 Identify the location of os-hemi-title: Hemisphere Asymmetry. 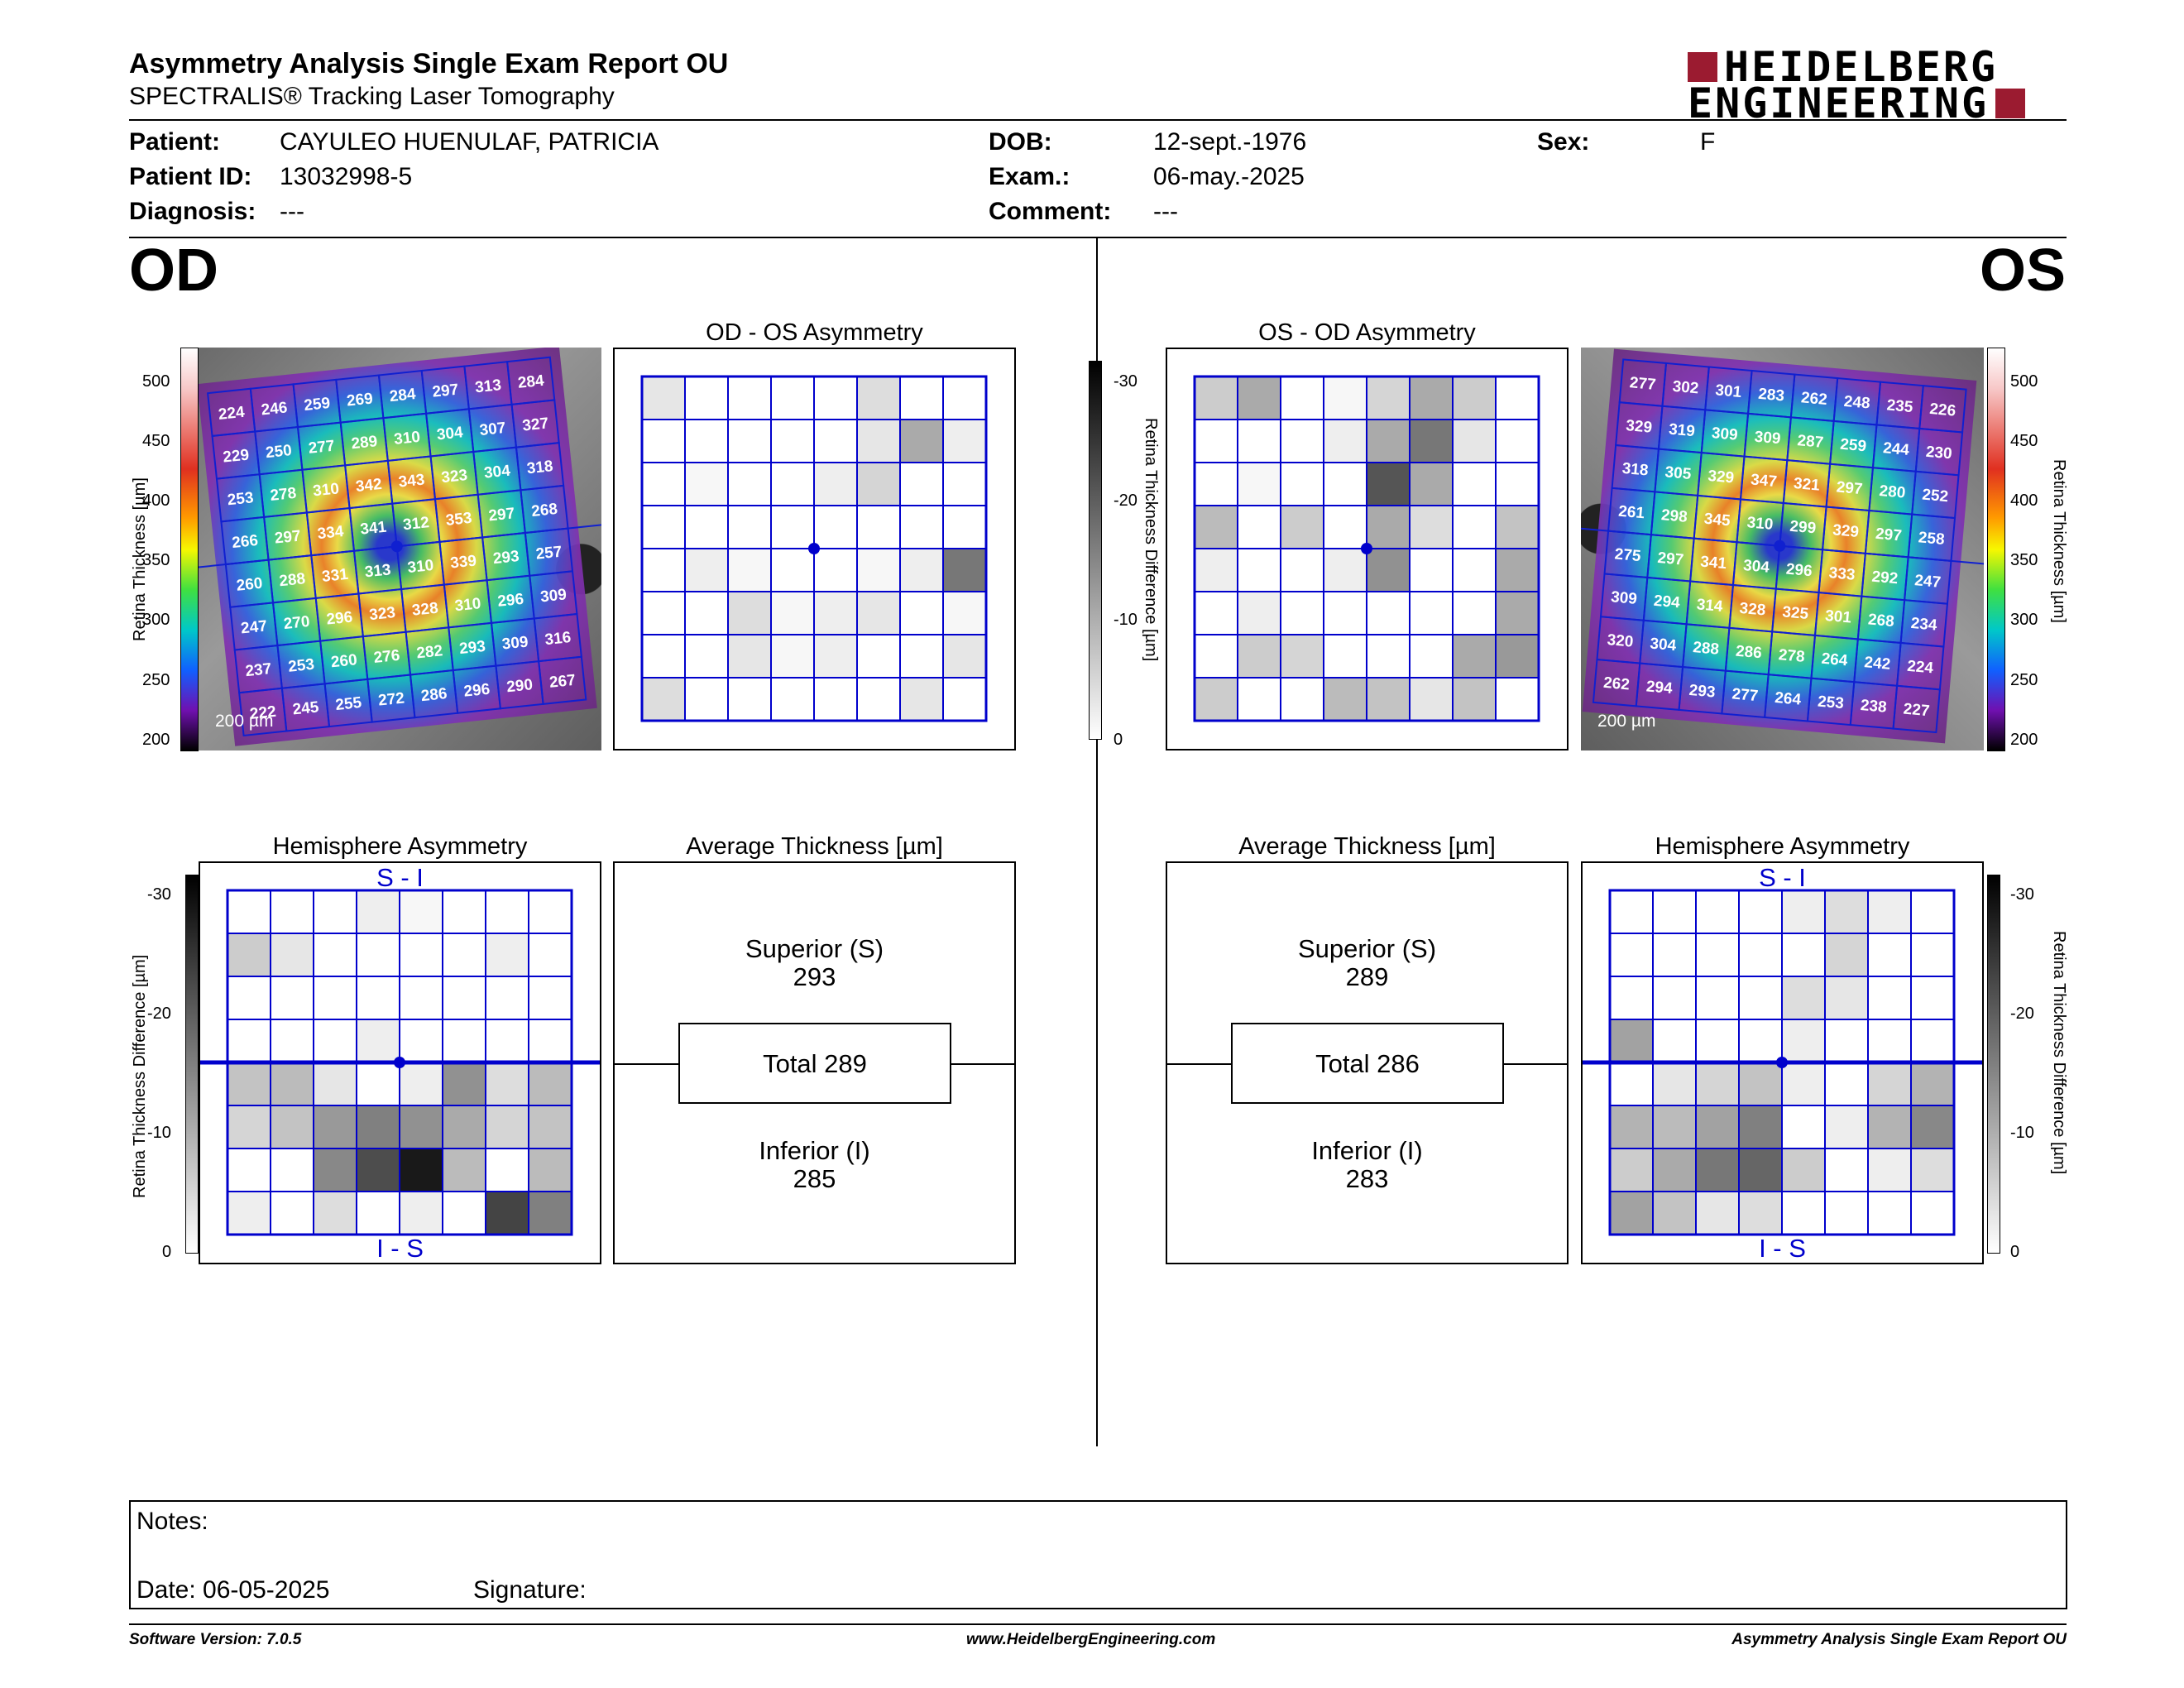
(1782, 846).